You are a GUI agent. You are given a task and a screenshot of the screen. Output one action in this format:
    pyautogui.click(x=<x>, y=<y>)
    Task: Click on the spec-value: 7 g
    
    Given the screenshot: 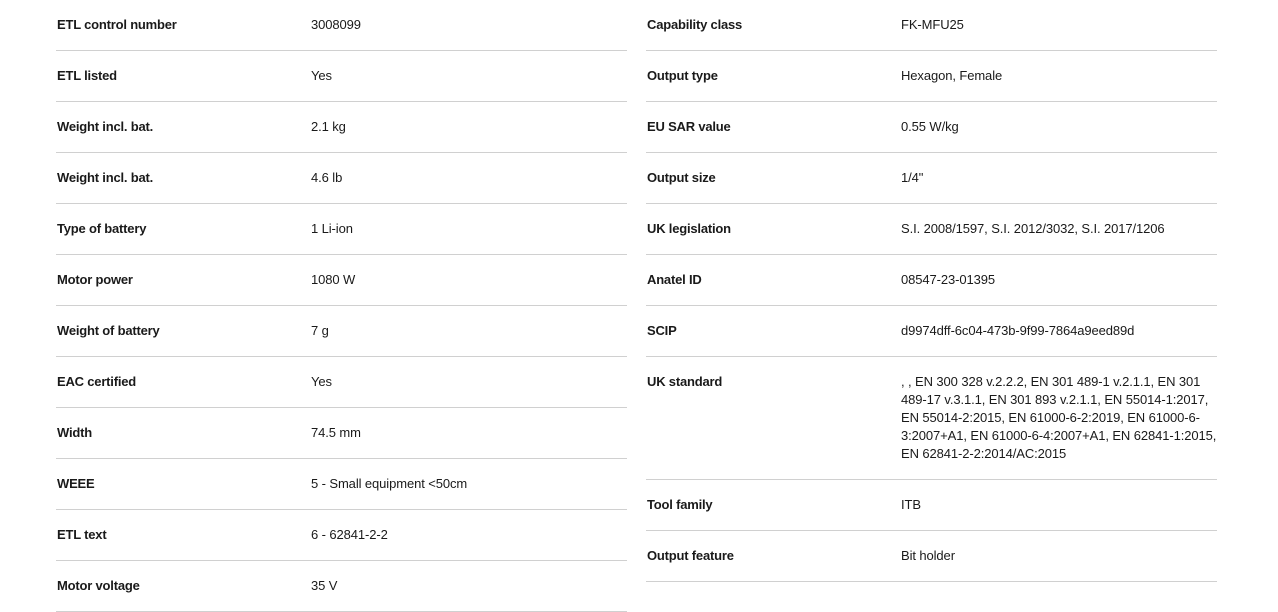 What is the action you would take?
    pyautogui.click(x=320, y=330)
    